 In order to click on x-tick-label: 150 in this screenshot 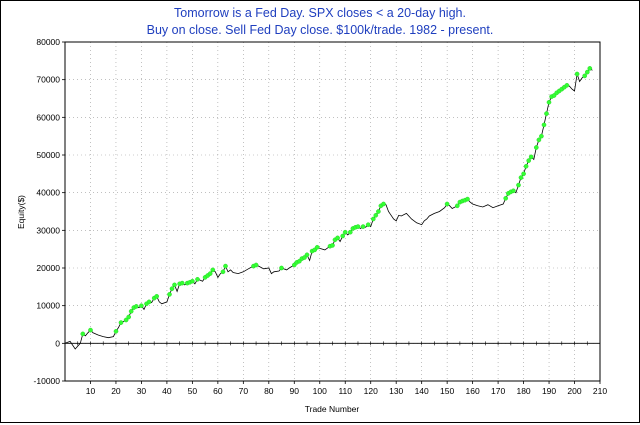, I will do `click(447, 391)`.